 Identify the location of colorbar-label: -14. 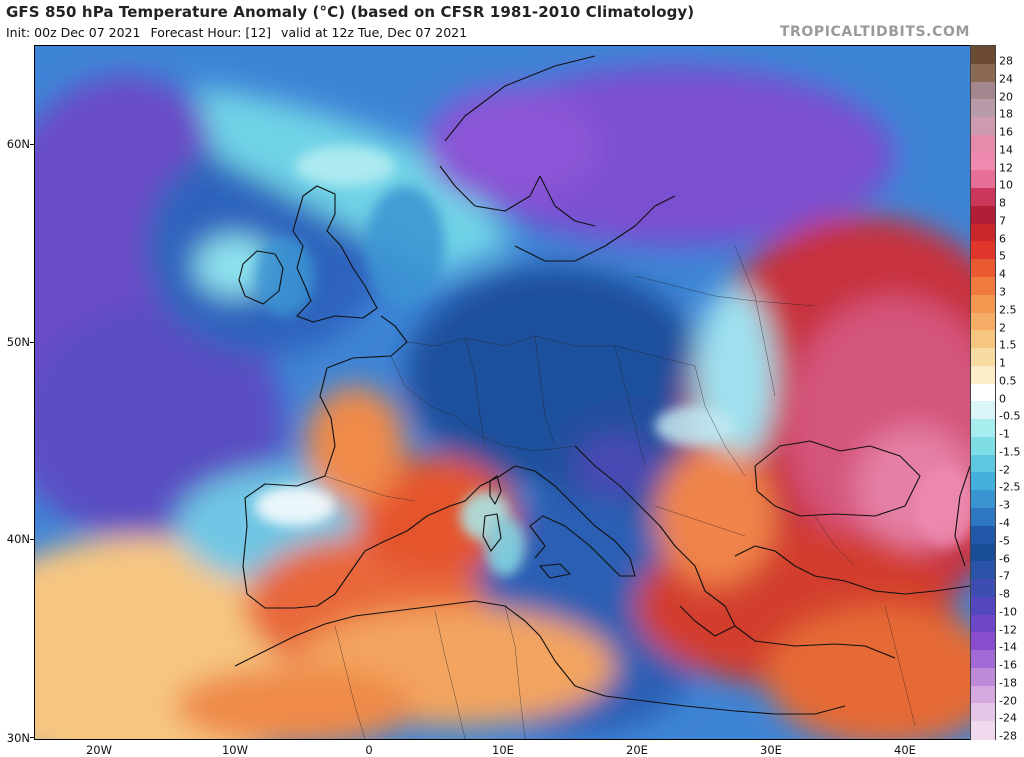
(1008, 647).